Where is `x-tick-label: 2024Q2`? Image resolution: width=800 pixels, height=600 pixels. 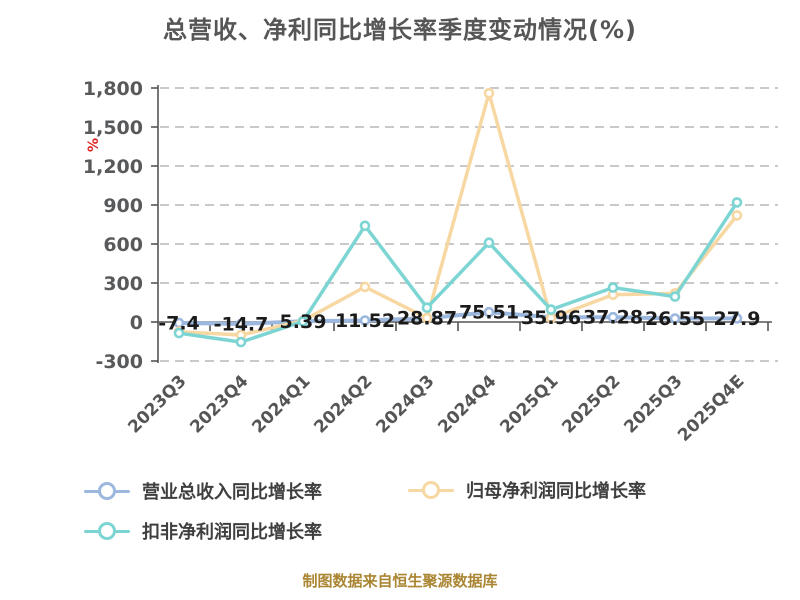
x-tick-label: 2024Q2 is located at coordinates (343, 404).